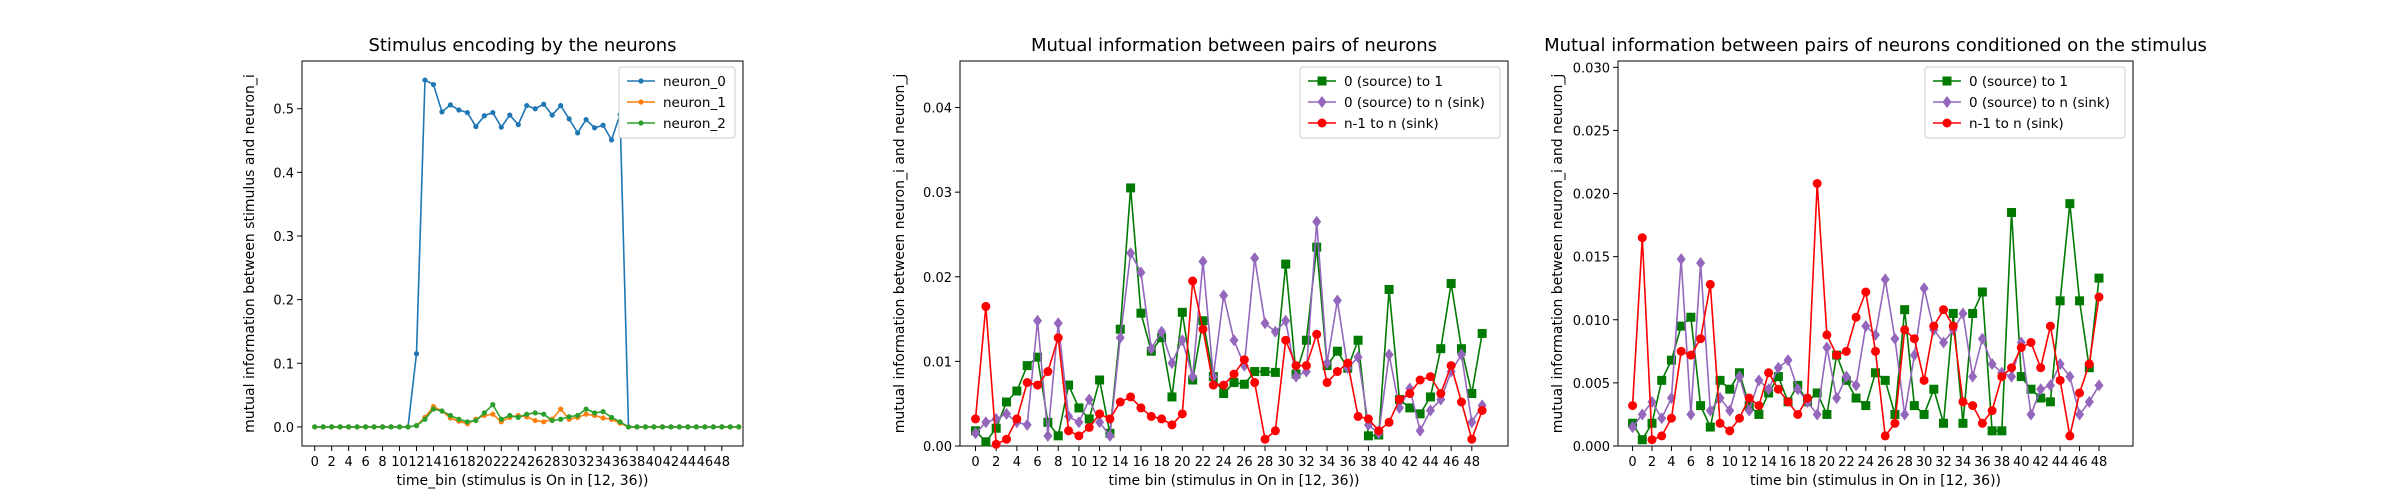  Describe the element at coordinates (694, 124) in the screenshot. I see `legend-label: neuron_2` at that location.